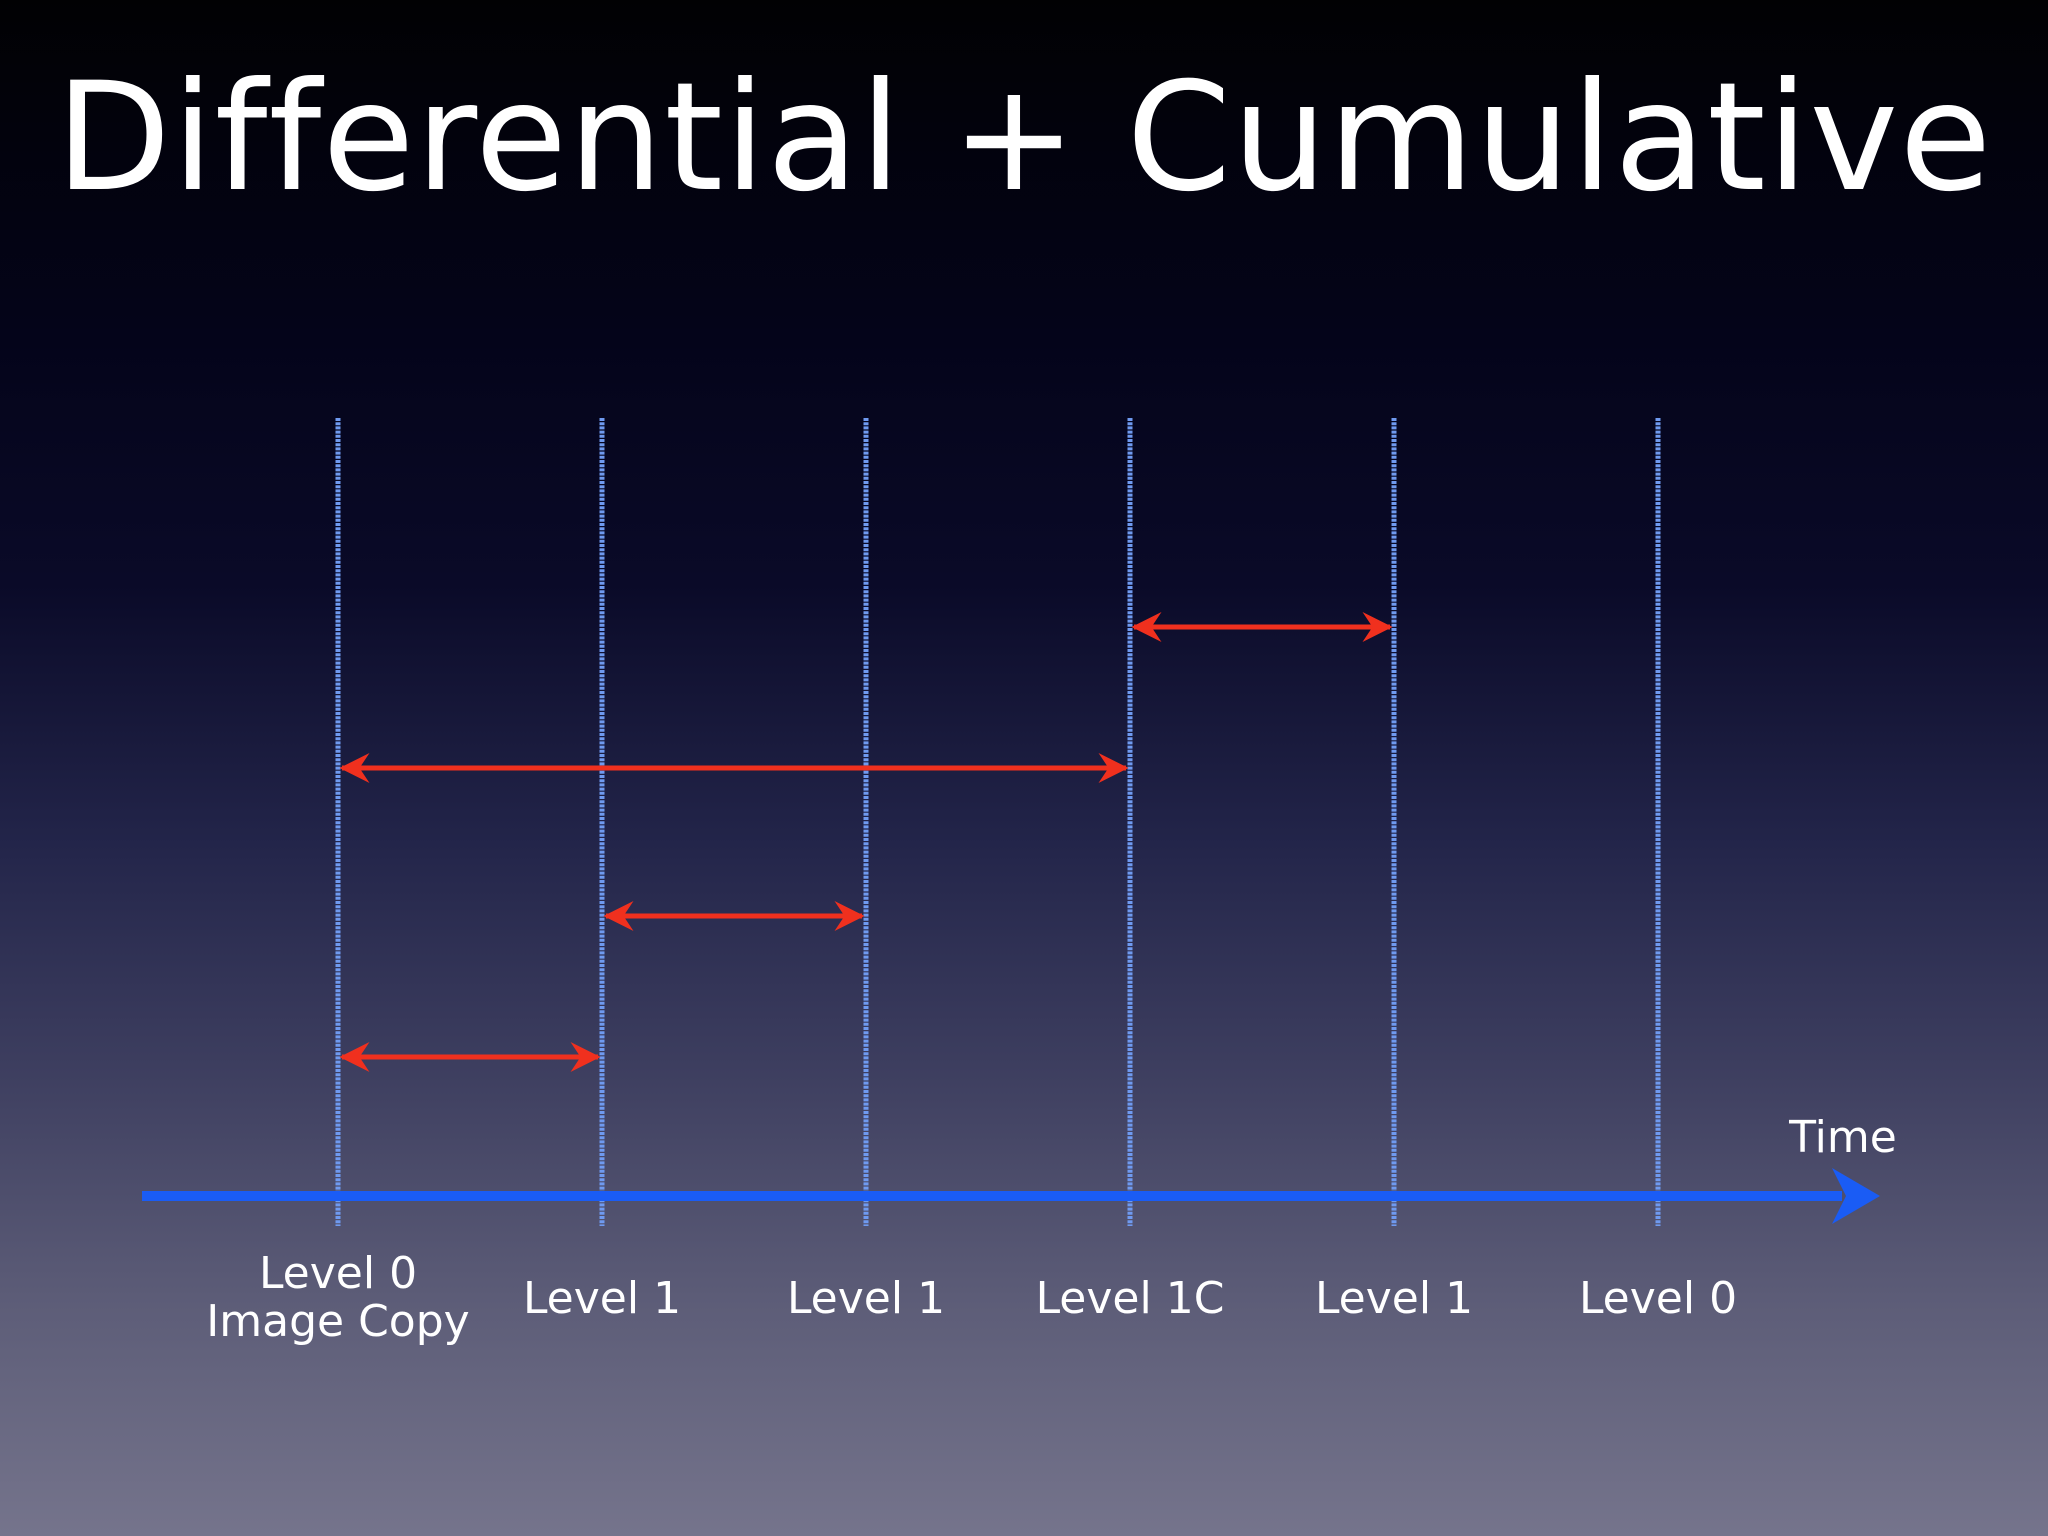 This screenshot has width=2048, height=1536. I want to click on time-axis-arrowhead, so click(1856, 1196).